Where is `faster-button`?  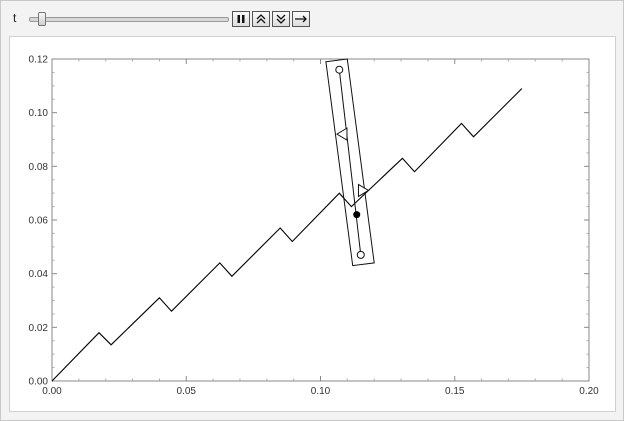
faster-button is located at coordinates (261, 19).